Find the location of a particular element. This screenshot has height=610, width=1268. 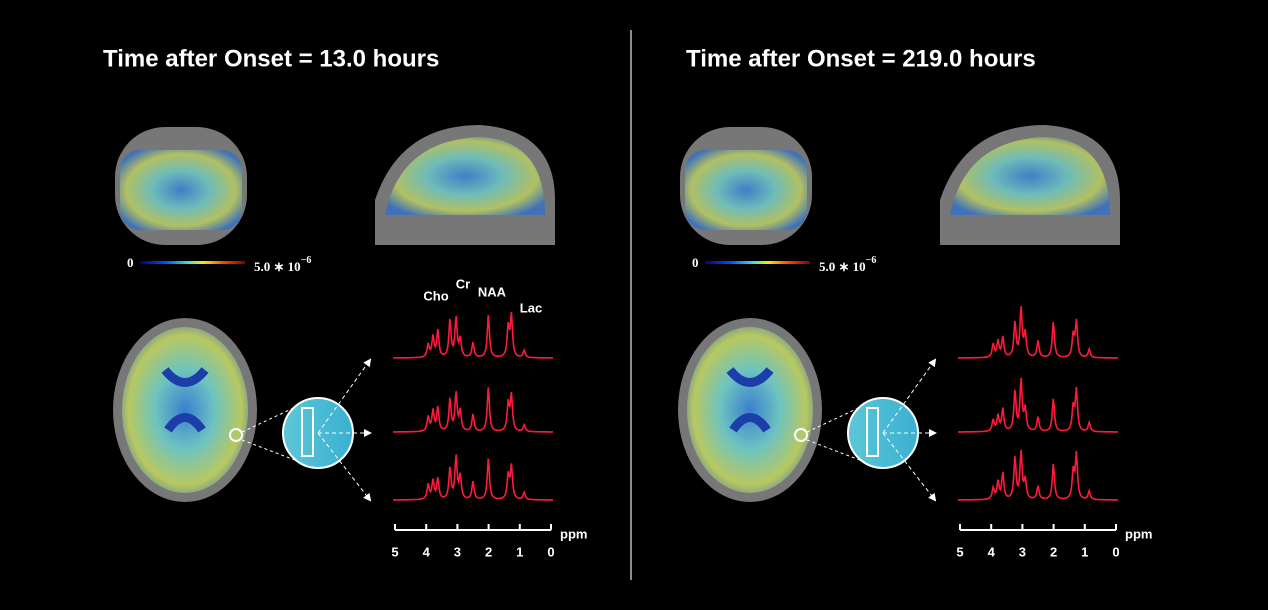

panel-title: Time after Onset = 13.0 hours is located at coordinates (271, 58).